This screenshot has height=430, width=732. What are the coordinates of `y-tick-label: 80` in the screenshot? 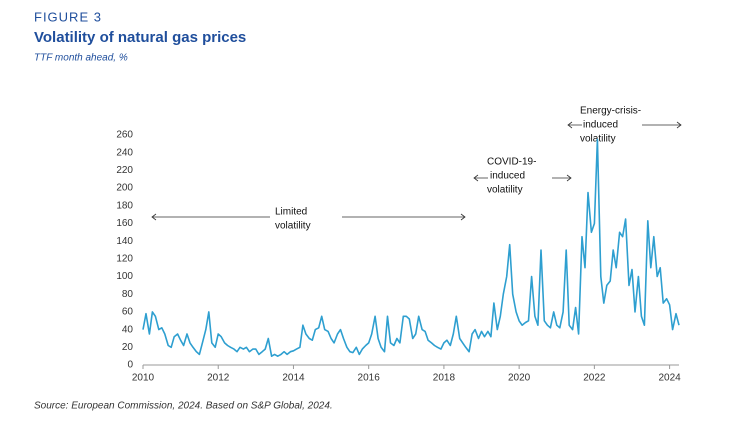 It's located at (128, 294).